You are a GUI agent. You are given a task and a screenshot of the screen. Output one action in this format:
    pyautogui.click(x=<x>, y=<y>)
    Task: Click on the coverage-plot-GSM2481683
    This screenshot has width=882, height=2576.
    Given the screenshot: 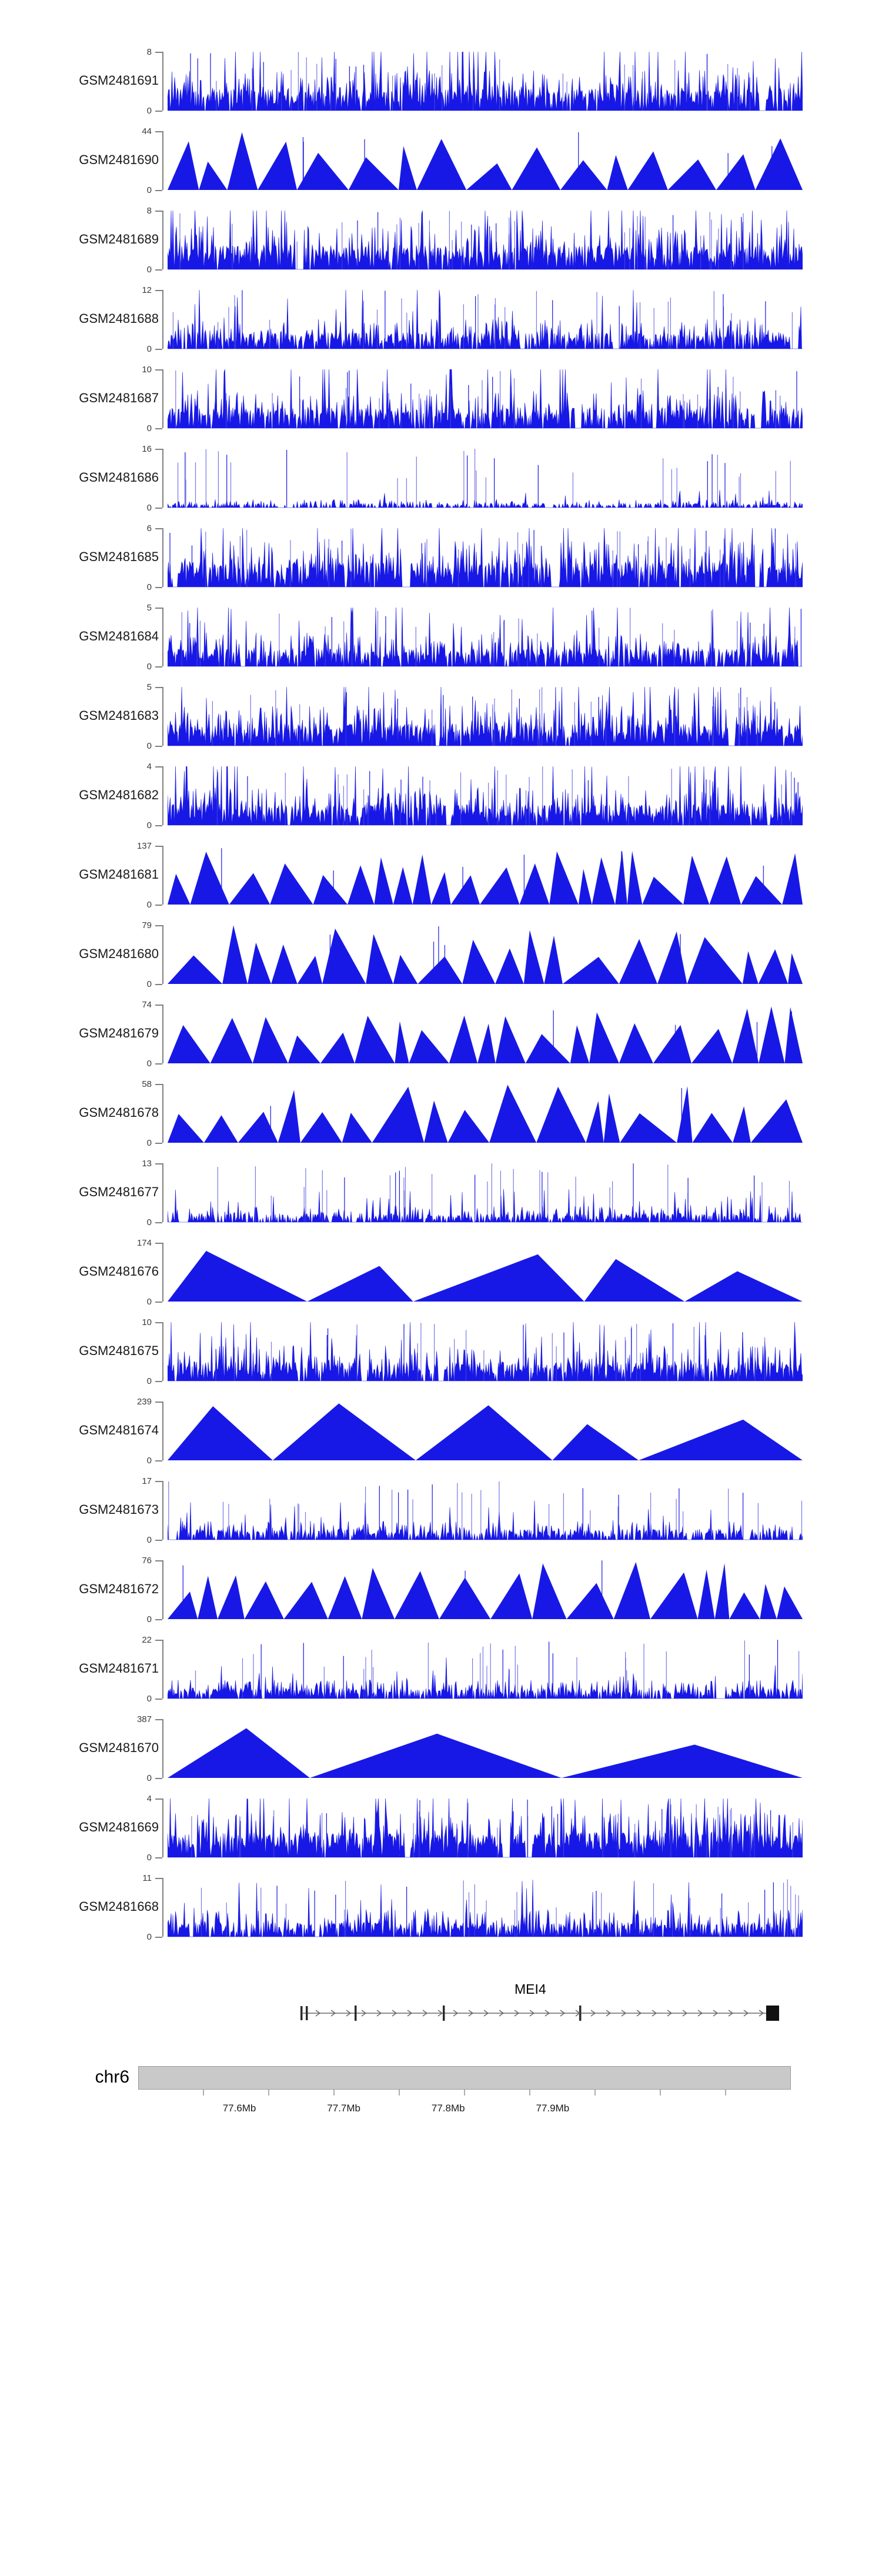 What is the action you would take?
    pyautogui.click(x=485, y=716)
    